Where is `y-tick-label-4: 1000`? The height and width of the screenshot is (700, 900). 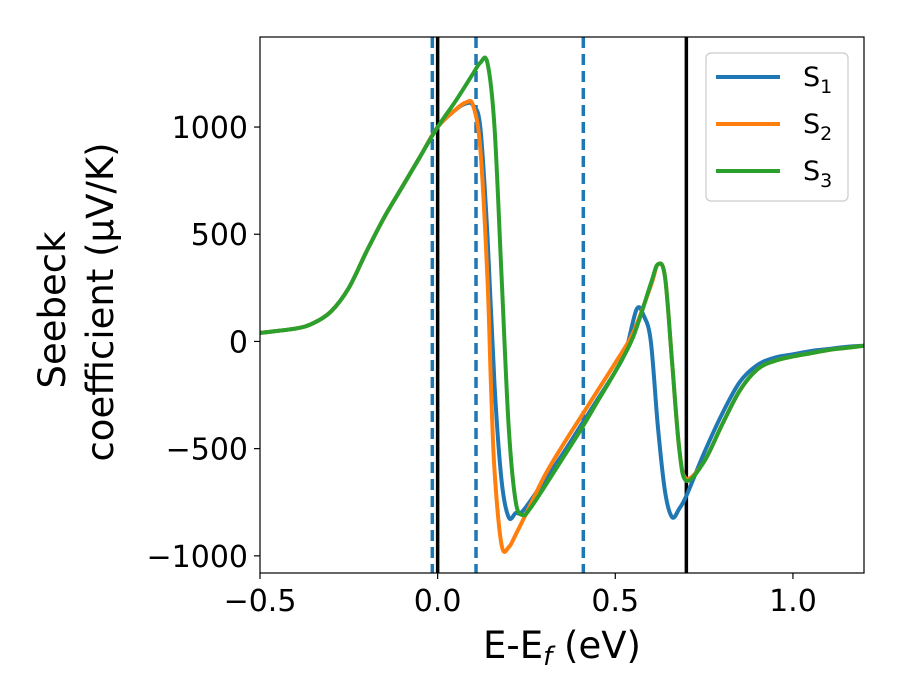
y-tick-label-4: 1000 is located at coordinates (210, 128).